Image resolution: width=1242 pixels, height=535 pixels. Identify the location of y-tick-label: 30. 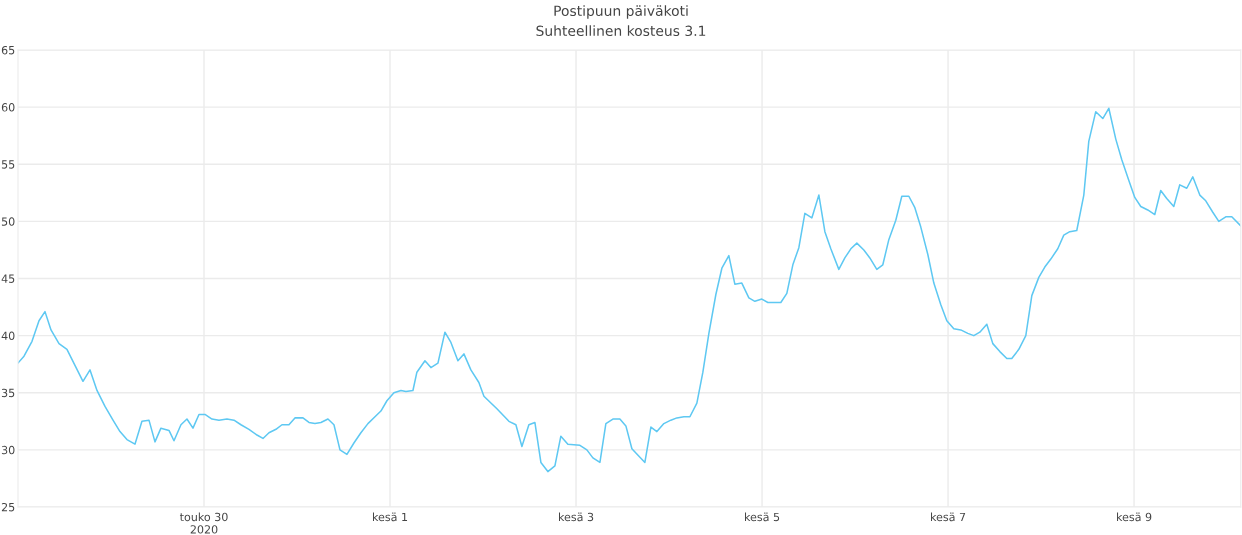
(8, 450).